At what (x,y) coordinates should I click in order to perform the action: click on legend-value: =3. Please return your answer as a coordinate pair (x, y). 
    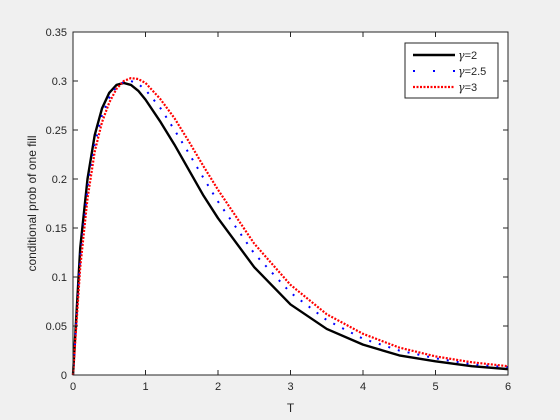
    Looking at the image, I should click on (471, 88).